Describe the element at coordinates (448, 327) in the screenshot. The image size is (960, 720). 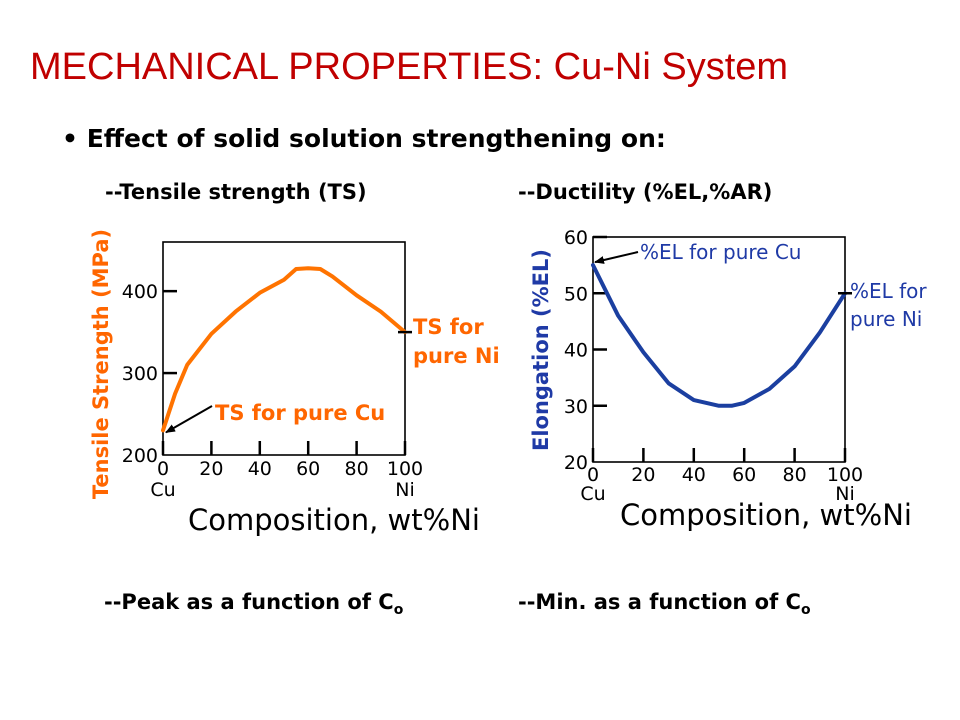
I see `annotation-label: TS for` at that location.